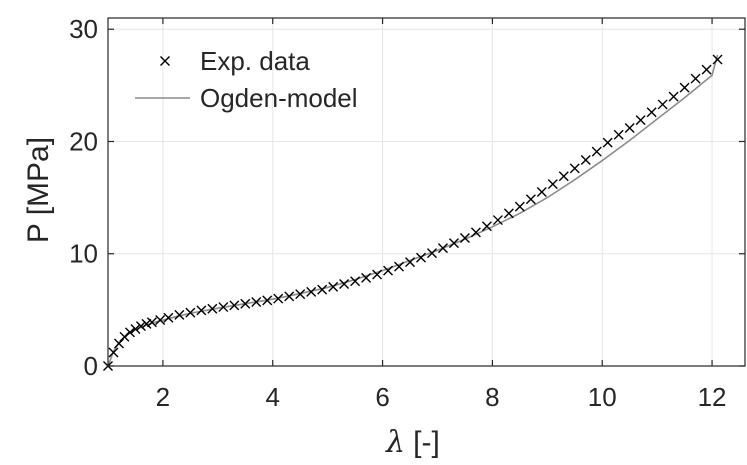  I want to click on legend: Exp. data Ogden-model, so click(246, 79).